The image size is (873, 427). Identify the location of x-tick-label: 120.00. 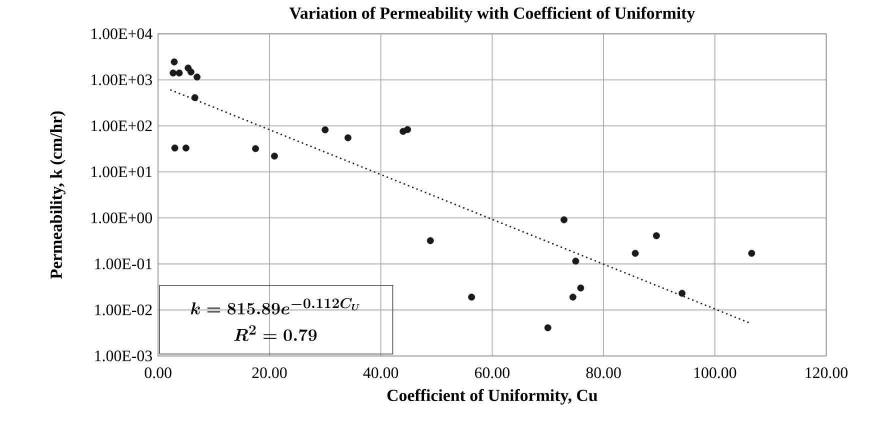
(827, 373).